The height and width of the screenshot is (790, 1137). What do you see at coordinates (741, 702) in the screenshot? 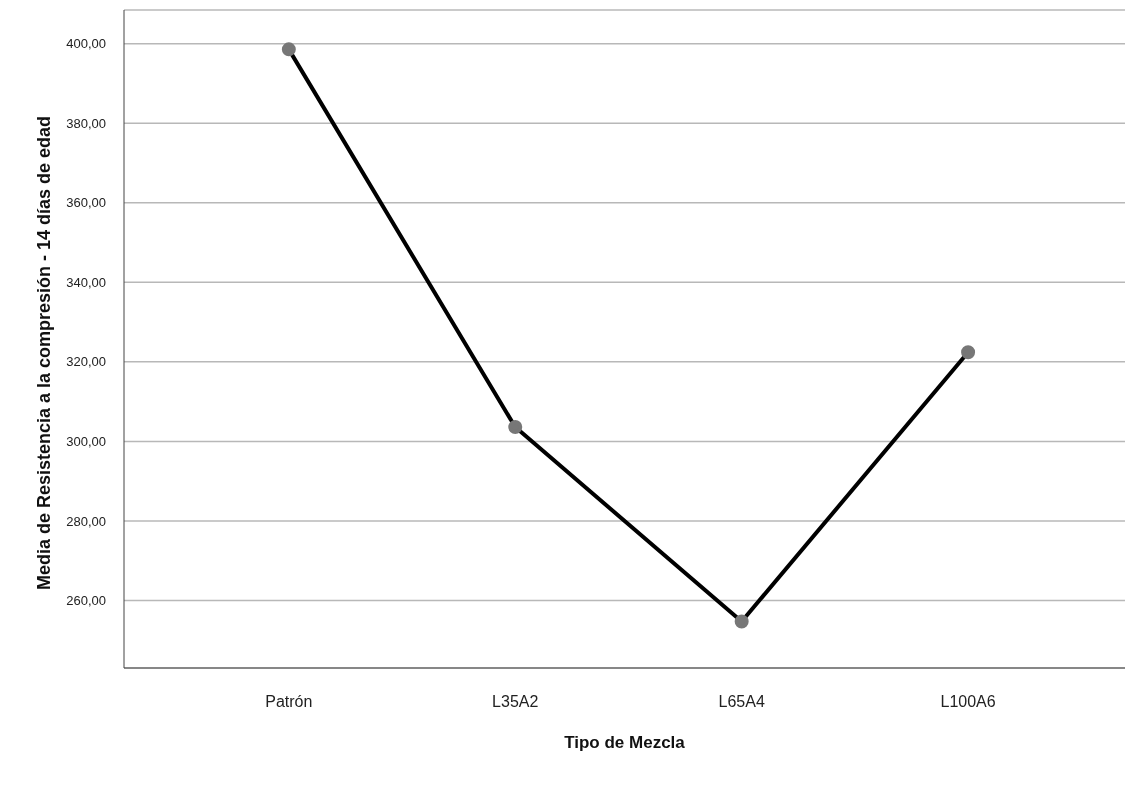
I see `x-tick-label: L65A4` at bounding box center [741, 702].